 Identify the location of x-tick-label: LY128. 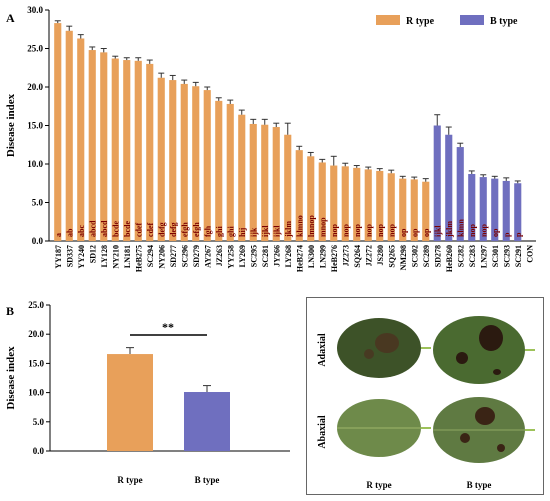
(104, 256).